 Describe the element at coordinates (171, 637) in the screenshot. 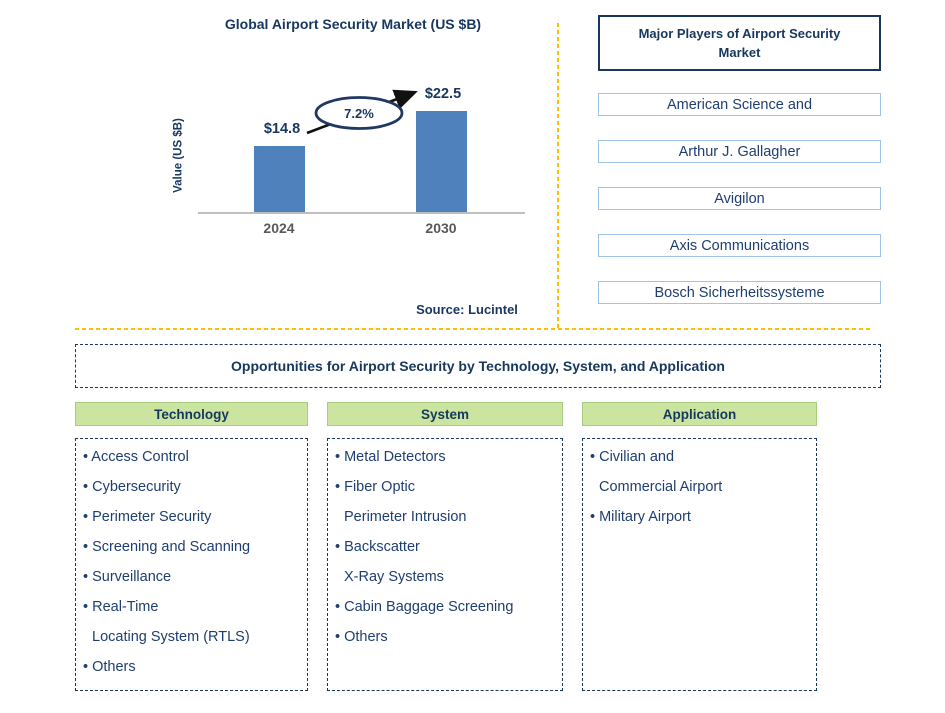

I see `list-item: Locating System (RTLS)` at that location.